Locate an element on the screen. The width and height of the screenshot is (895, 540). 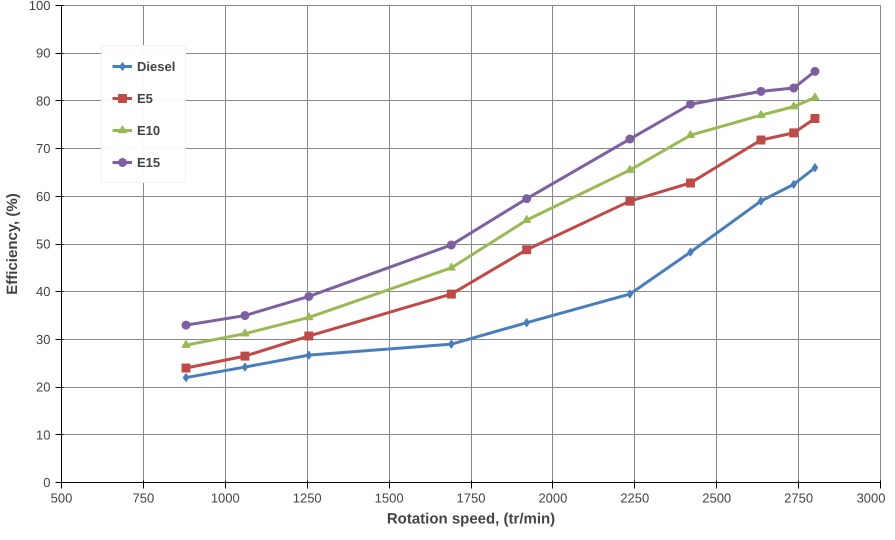
x-axis-title: Rotation speed, (tr/min) is located at coordinates (471, 519).